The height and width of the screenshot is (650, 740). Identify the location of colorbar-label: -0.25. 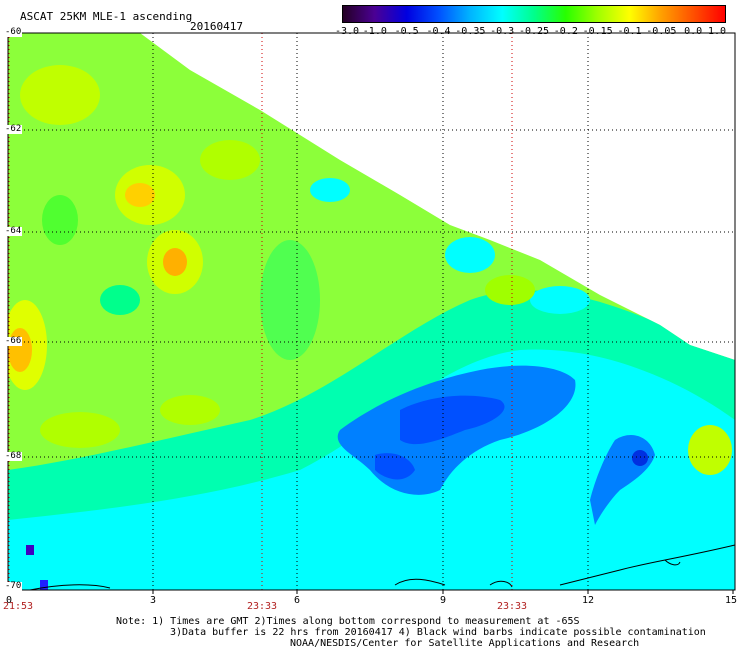
(534, 31).